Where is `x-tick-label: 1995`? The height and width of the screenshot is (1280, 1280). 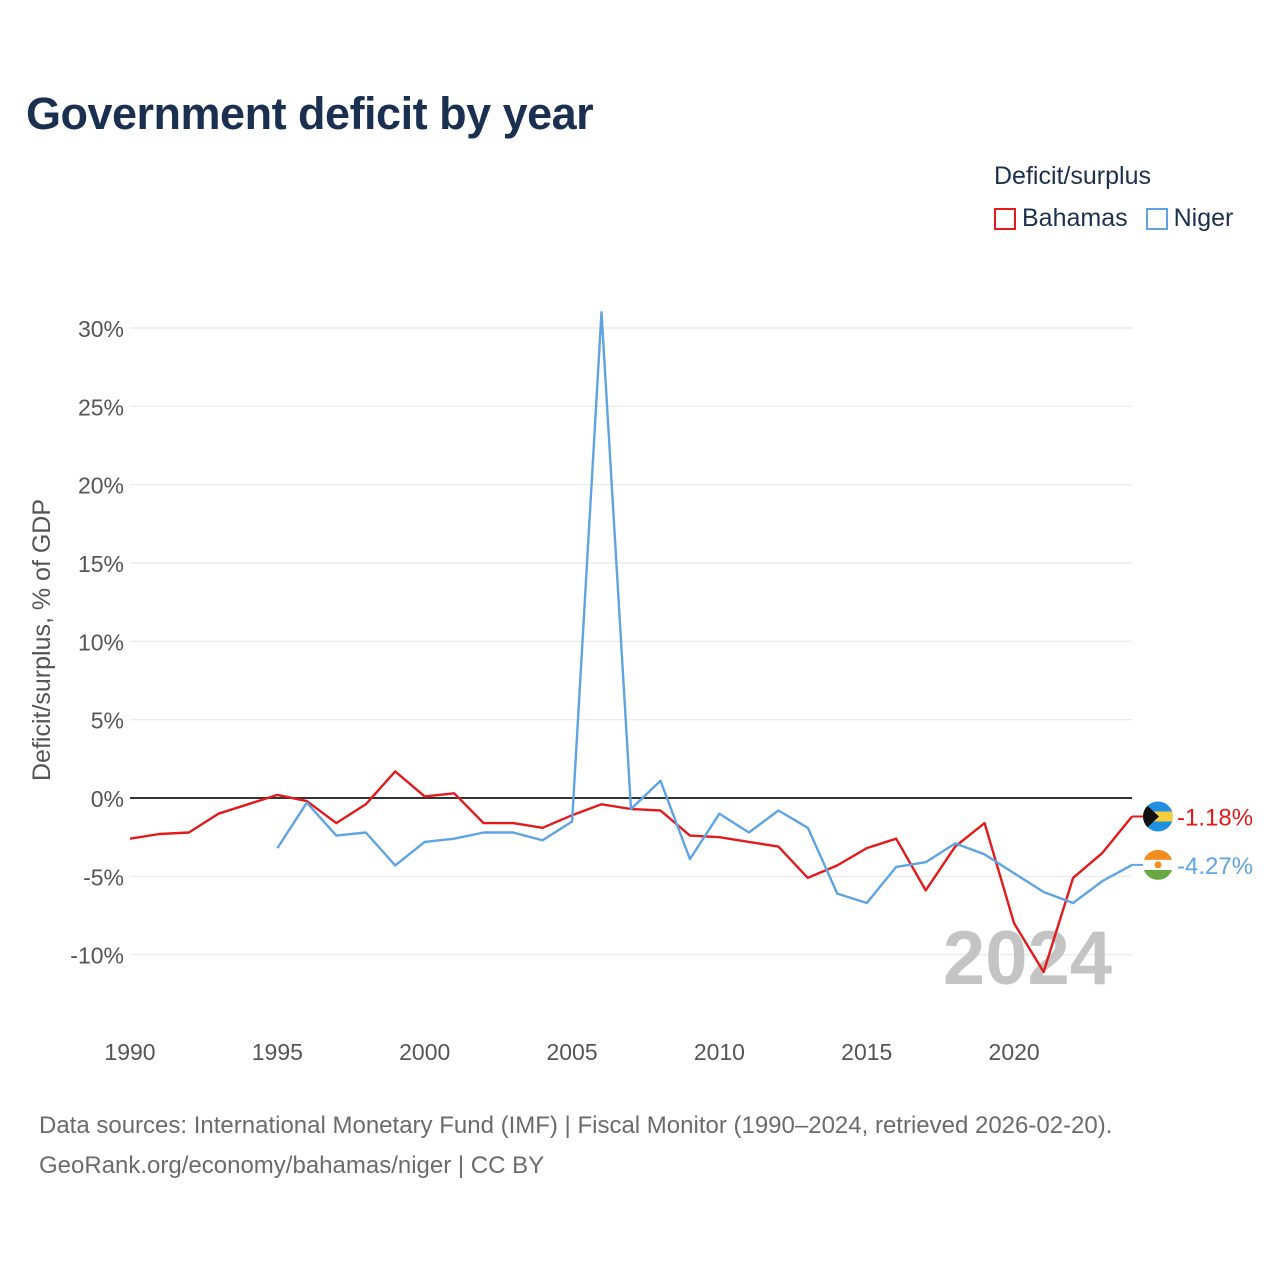
x-tick-label: 1995 is located at coordinates (277, 1052).